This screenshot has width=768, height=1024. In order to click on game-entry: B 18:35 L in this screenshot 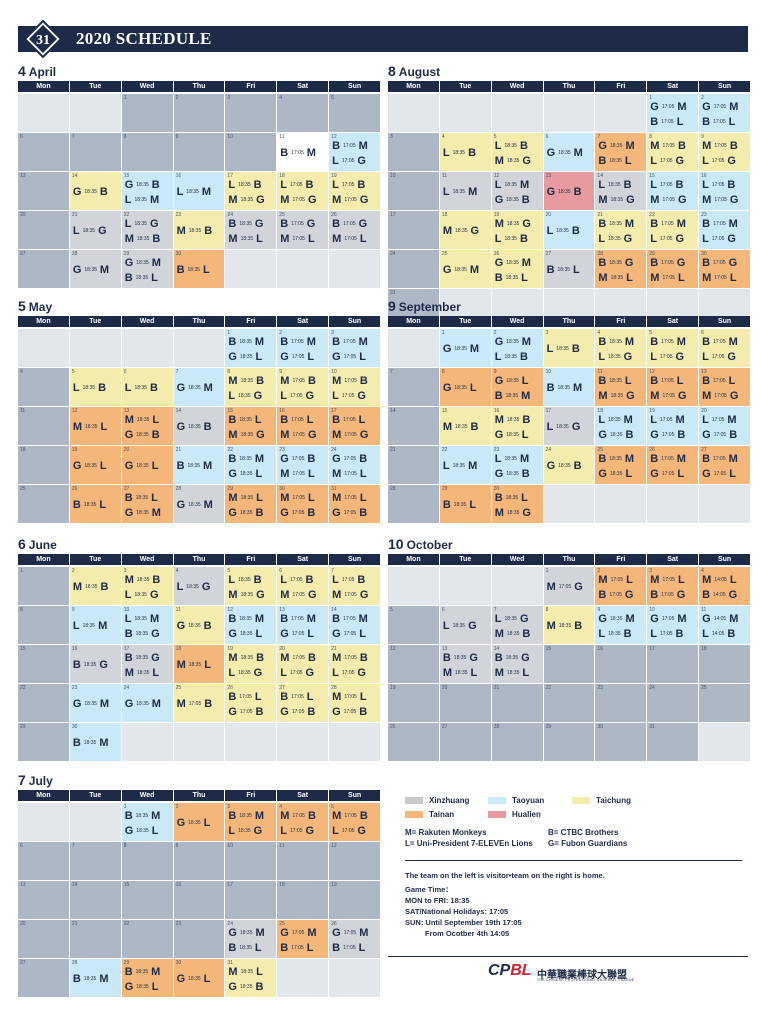, I will do `click(518, 498)`.